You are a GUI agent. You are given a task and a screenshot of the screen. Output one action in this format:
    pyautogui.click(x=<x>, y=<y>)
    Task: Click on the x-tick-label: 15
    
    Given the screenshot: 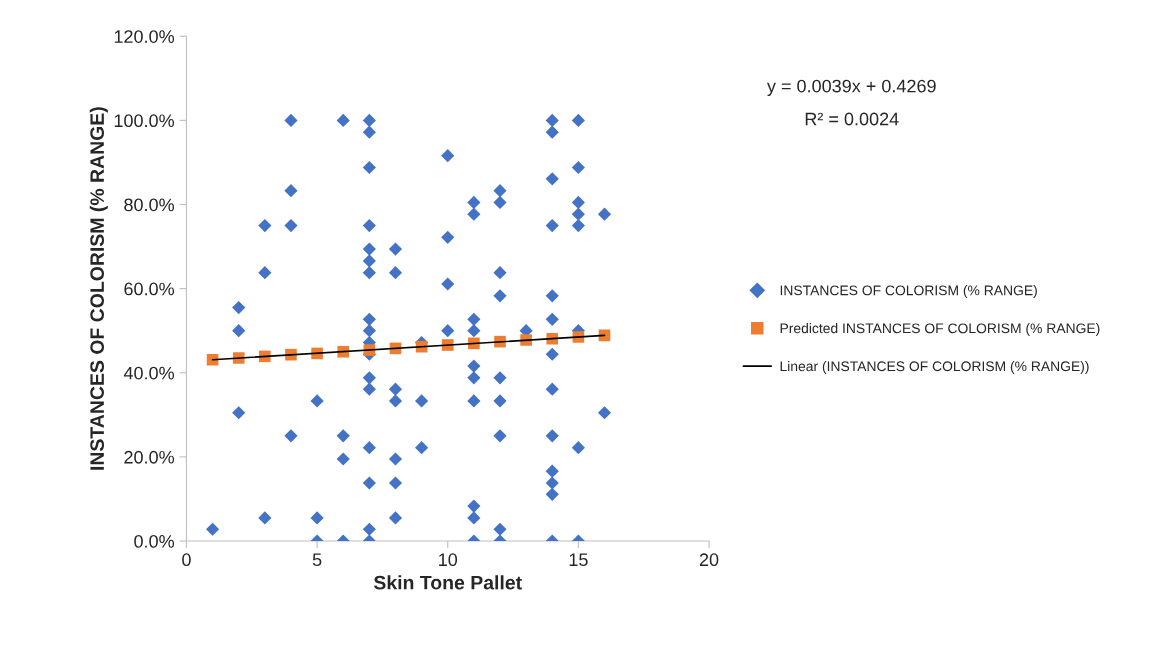 What is the action you would take?
    pyautogui.click(x=578, y=560)
    